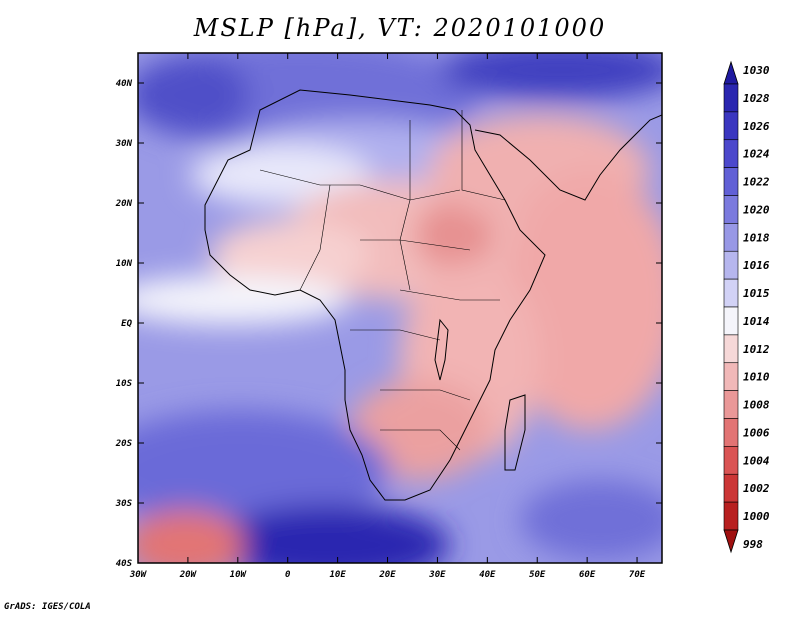 Image resolution: width=800 pixels, height=618 pixels. Describe the element at coordinates (756, 265) in the screenshot. I see `colorbar-label: 1016` at that location.